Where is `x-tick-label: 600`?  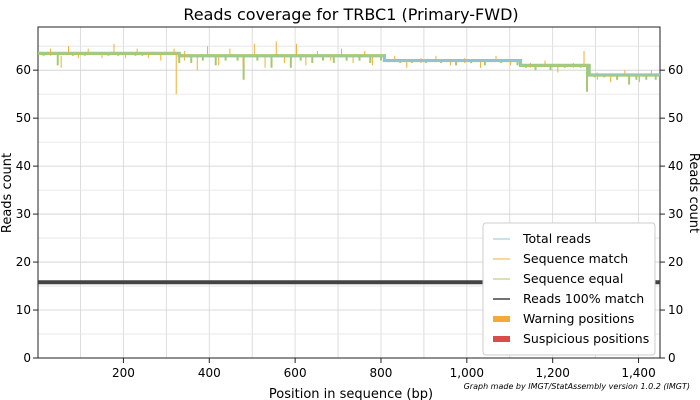 x-tick-label: 600 is located at coordinates (295, 373).